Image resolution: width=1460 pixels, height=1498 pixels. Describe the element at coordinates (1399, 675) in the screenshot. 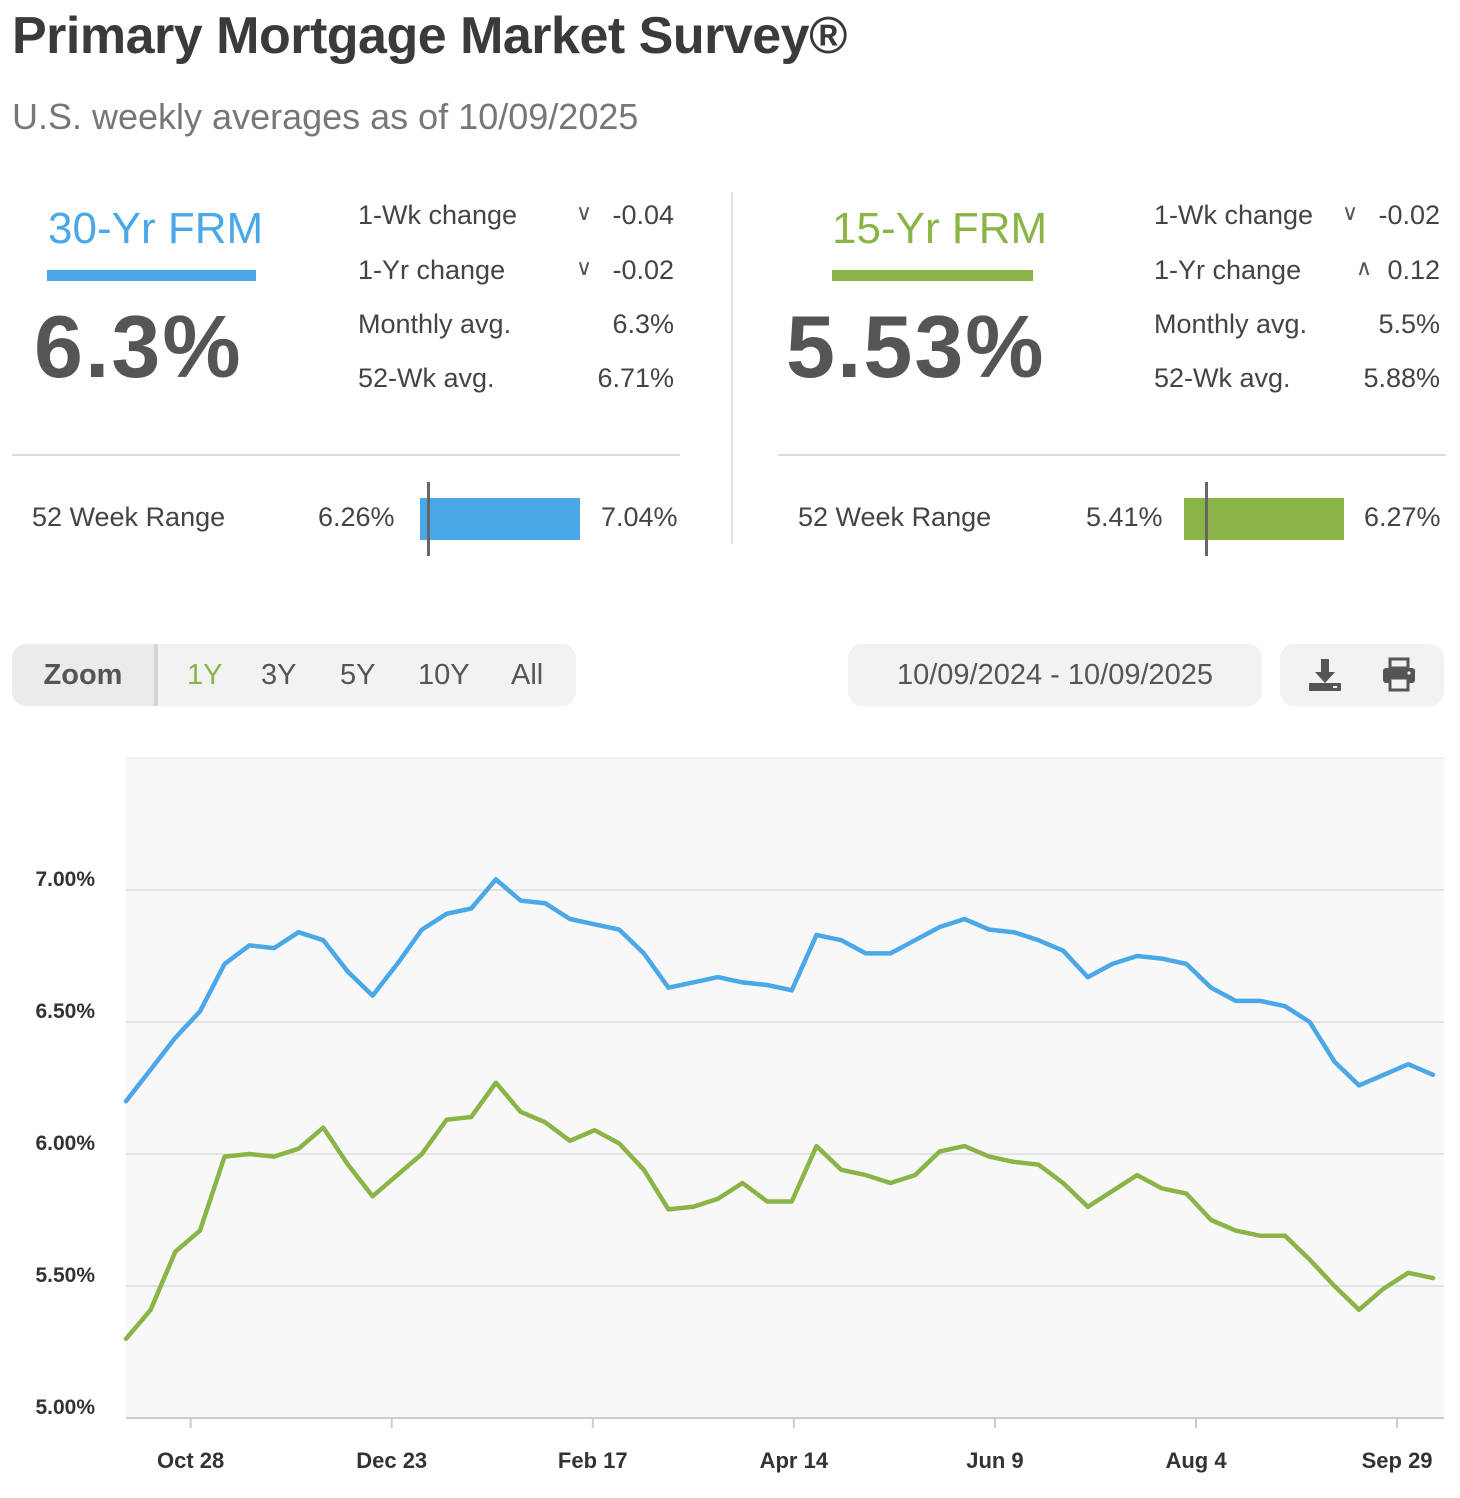

I see `print-icon` at that location.